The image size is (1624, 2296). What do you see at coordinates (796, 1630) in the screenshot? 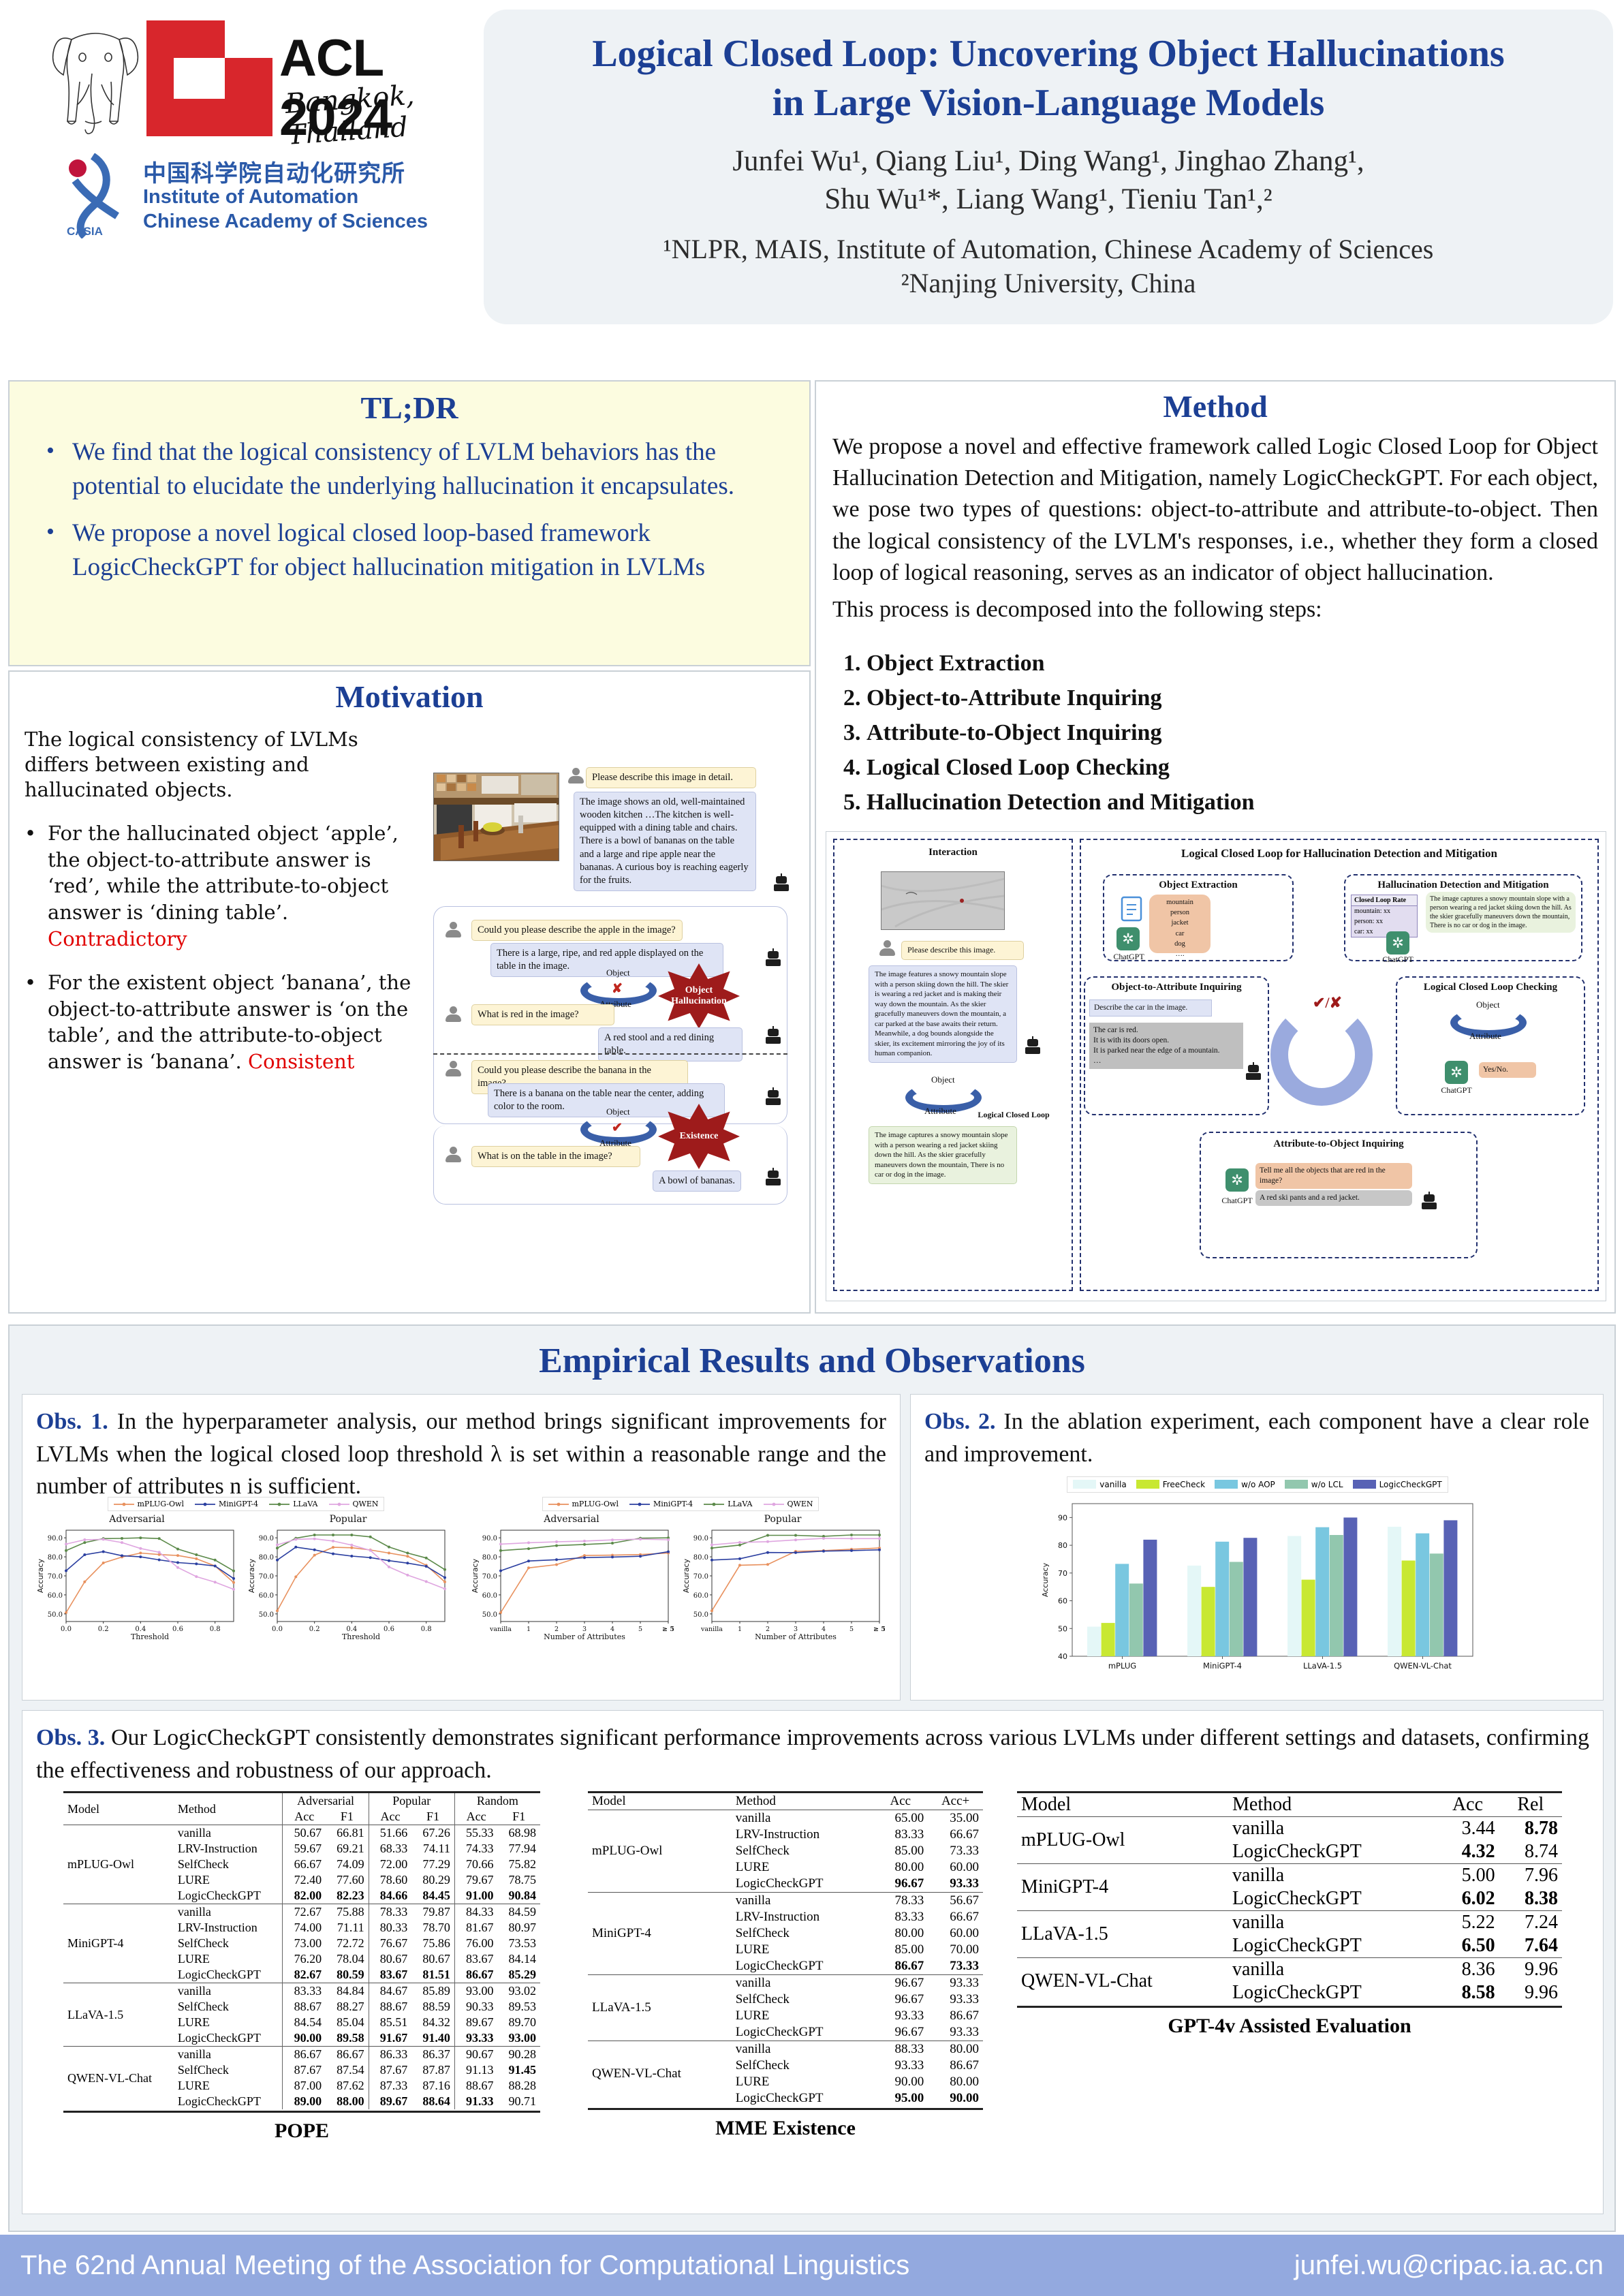
I see `svg-text: 3` at bounding box center [796, 1630].